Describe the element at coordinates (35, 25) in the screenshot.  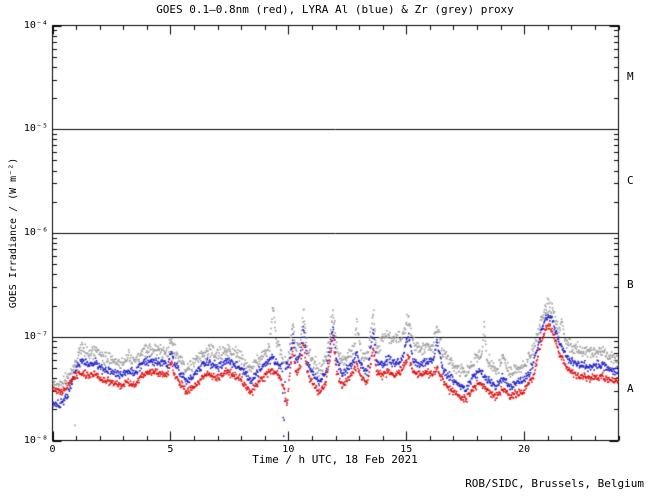
I see `y-tick-label: 10⁻⁴` at that location.